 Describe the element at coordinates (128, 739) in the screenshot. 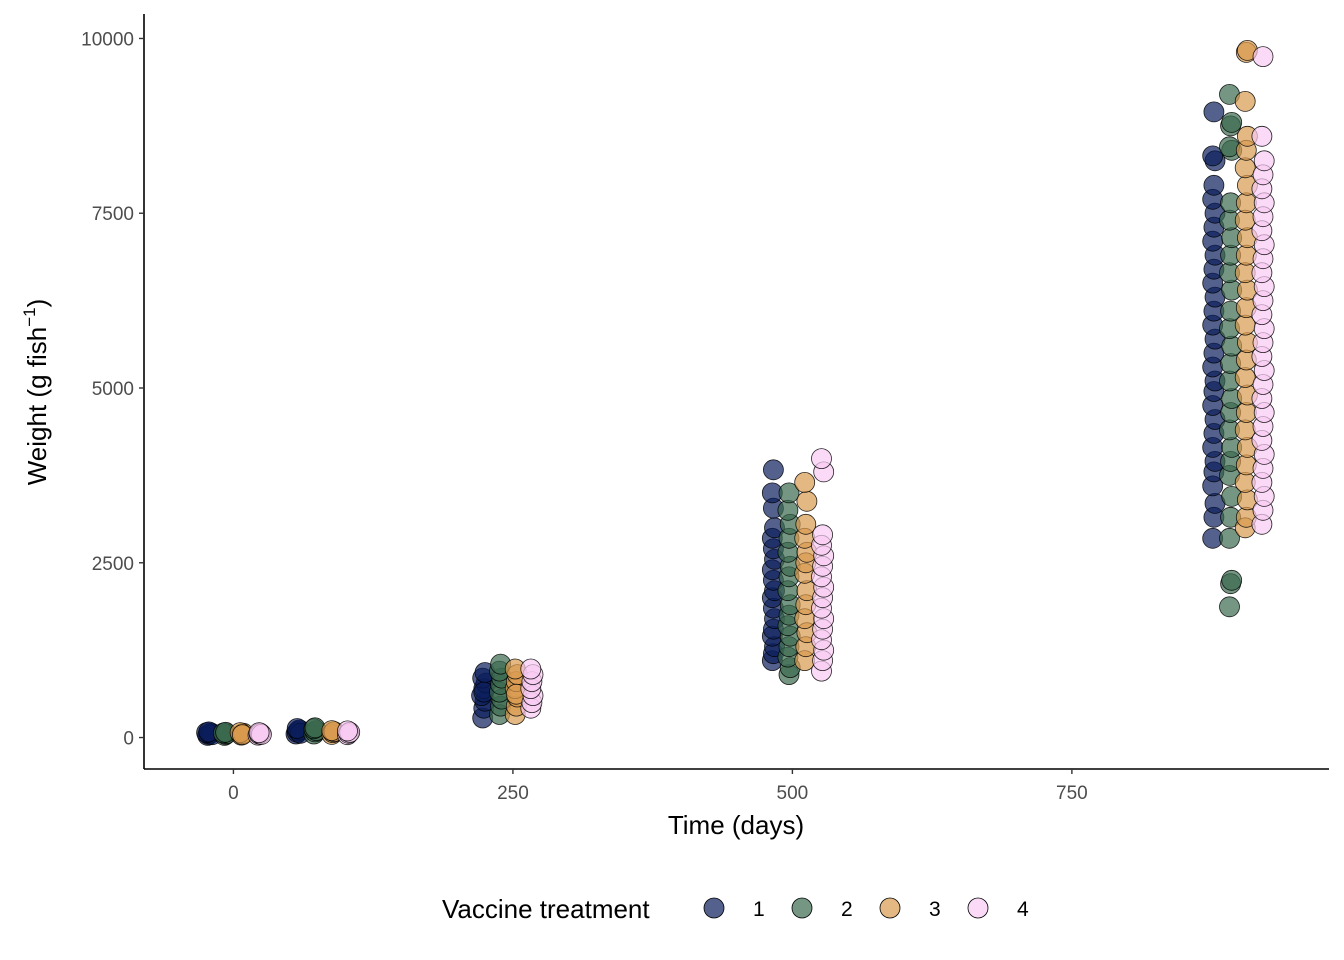

I see `y-tick-label: 0` at that location.